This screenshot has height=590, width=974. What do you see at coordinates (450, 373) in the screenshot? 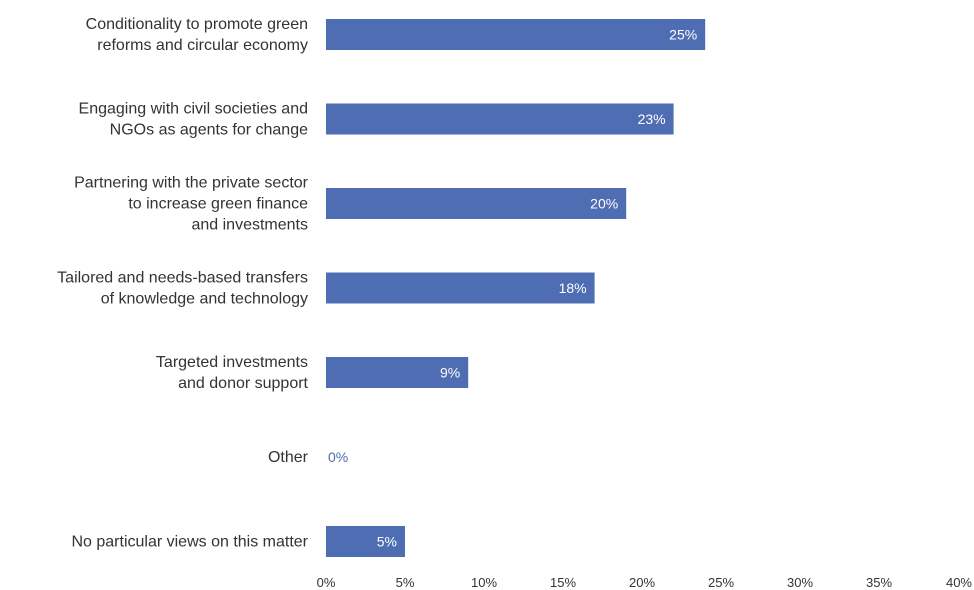
I see `data-label: 9%` at bounding box center [450, 373].